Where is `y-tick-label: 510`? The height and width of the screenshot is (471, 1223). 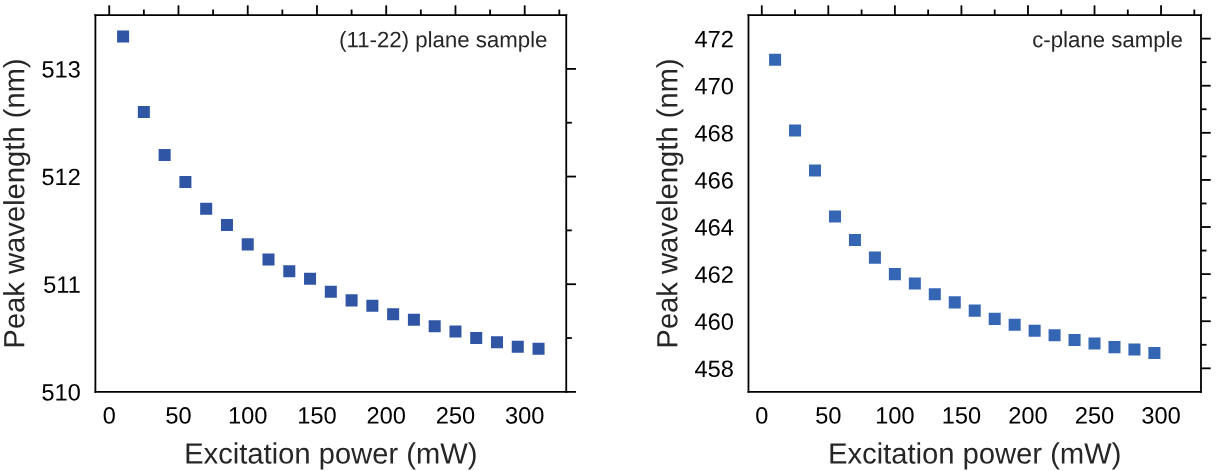 y-tick-label: 510 is located at coordinates (61, 392).